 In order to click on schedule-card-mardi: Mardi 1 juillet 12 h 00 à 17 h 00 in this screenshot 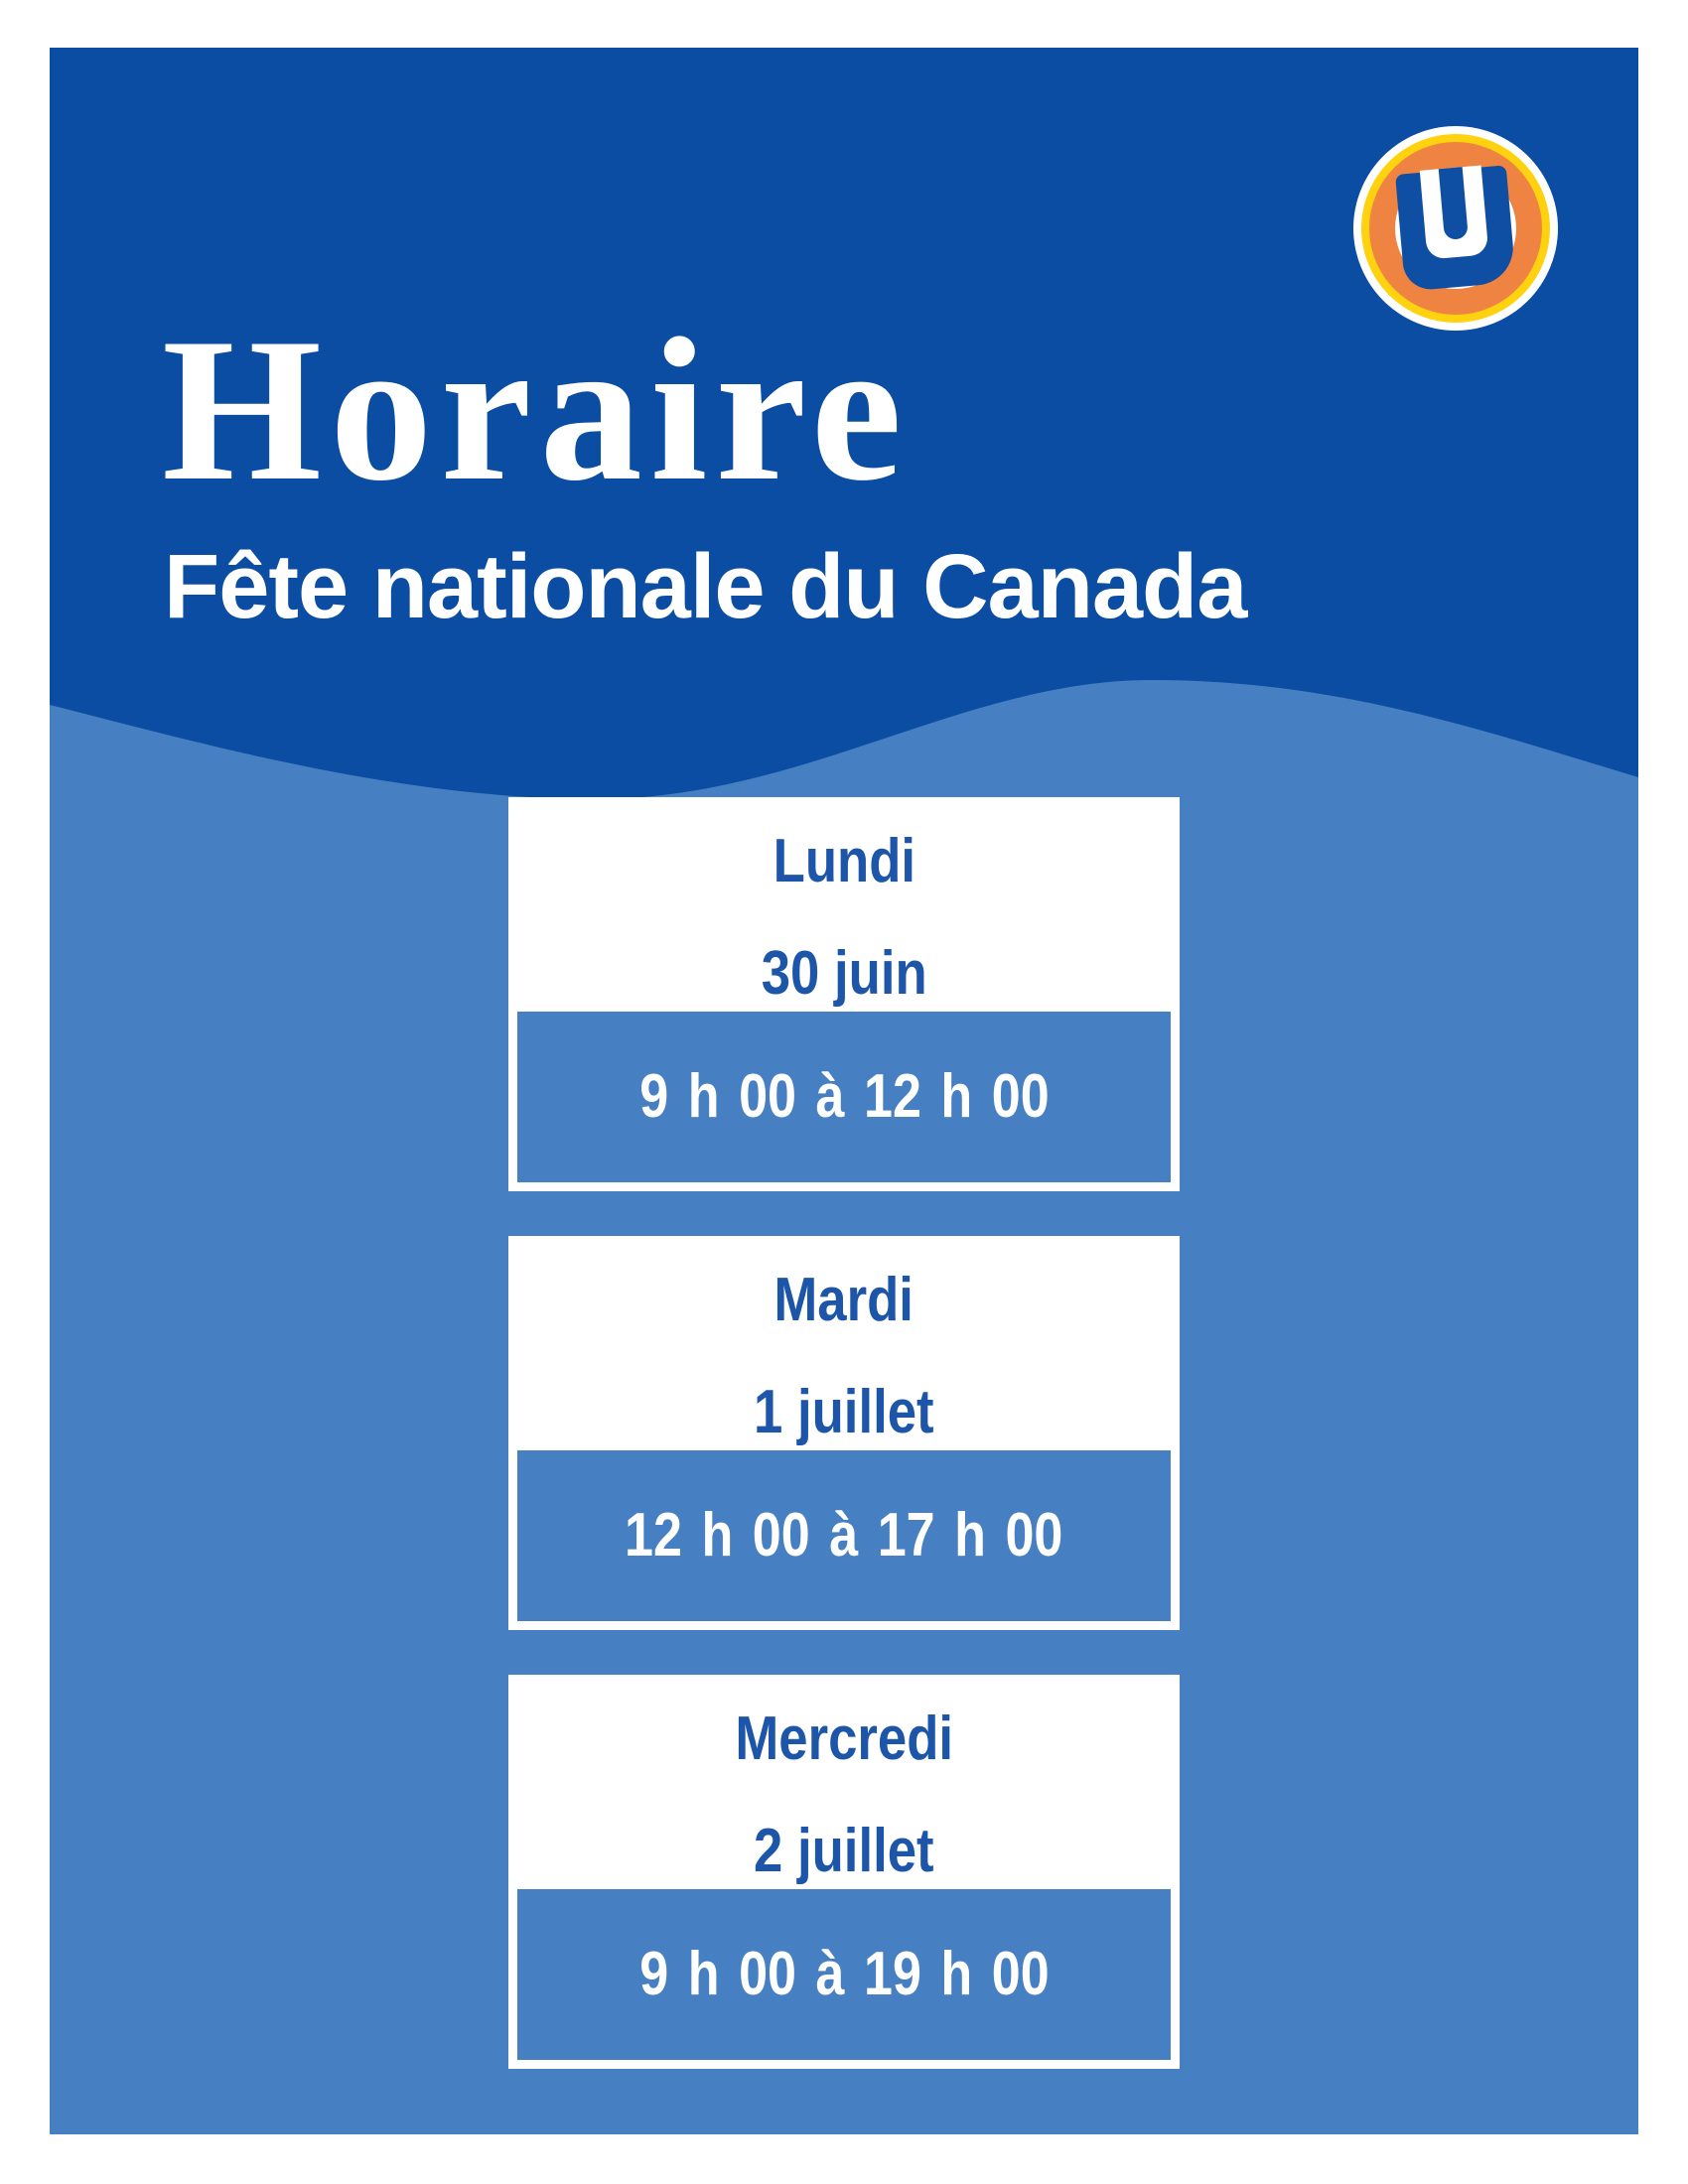, I will do `click(844, 1433)`.